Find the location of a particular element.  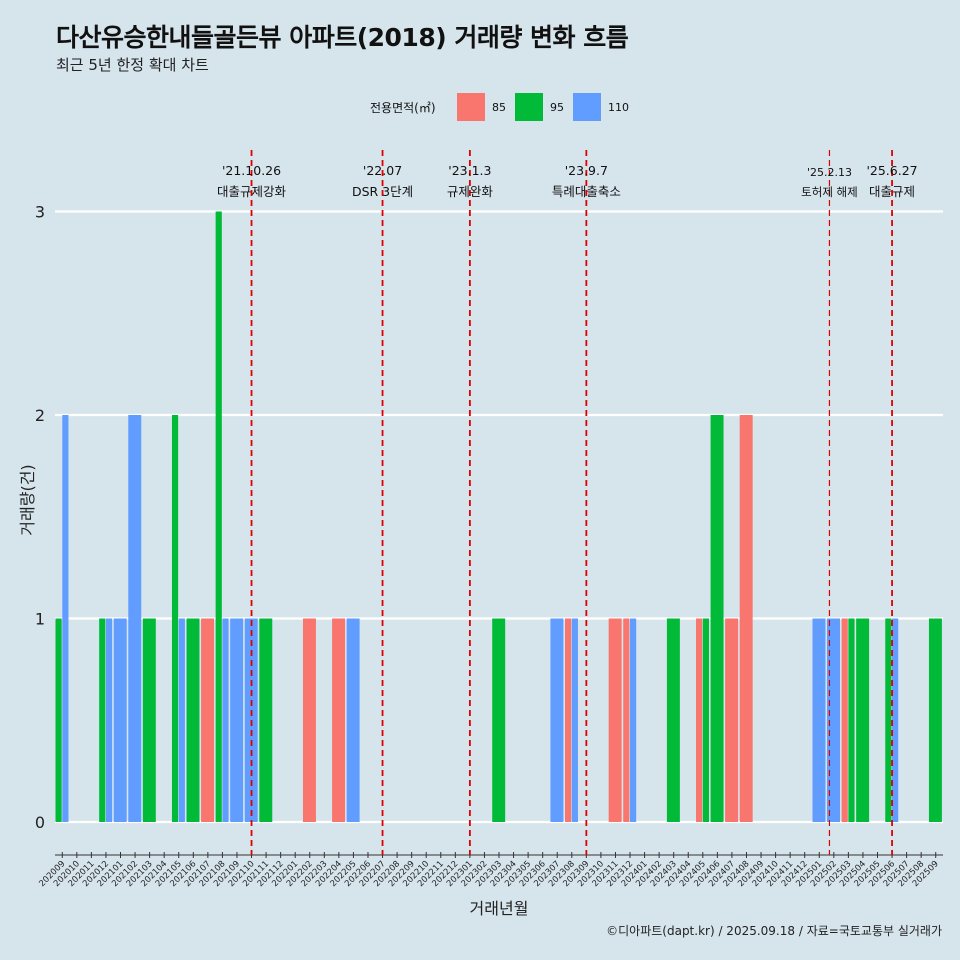

legend: 전용면적(㎡) 85 95 110 is located at coordinates (480, 107).